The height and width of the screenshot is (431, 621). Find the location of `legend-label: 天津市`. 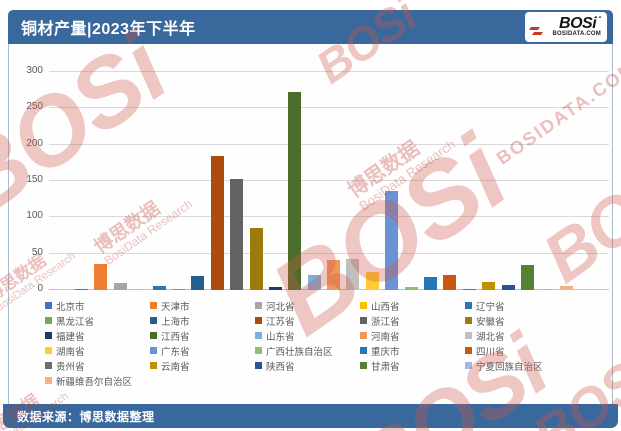

legend-label: 天津市 is located at coordinates (175, 307).